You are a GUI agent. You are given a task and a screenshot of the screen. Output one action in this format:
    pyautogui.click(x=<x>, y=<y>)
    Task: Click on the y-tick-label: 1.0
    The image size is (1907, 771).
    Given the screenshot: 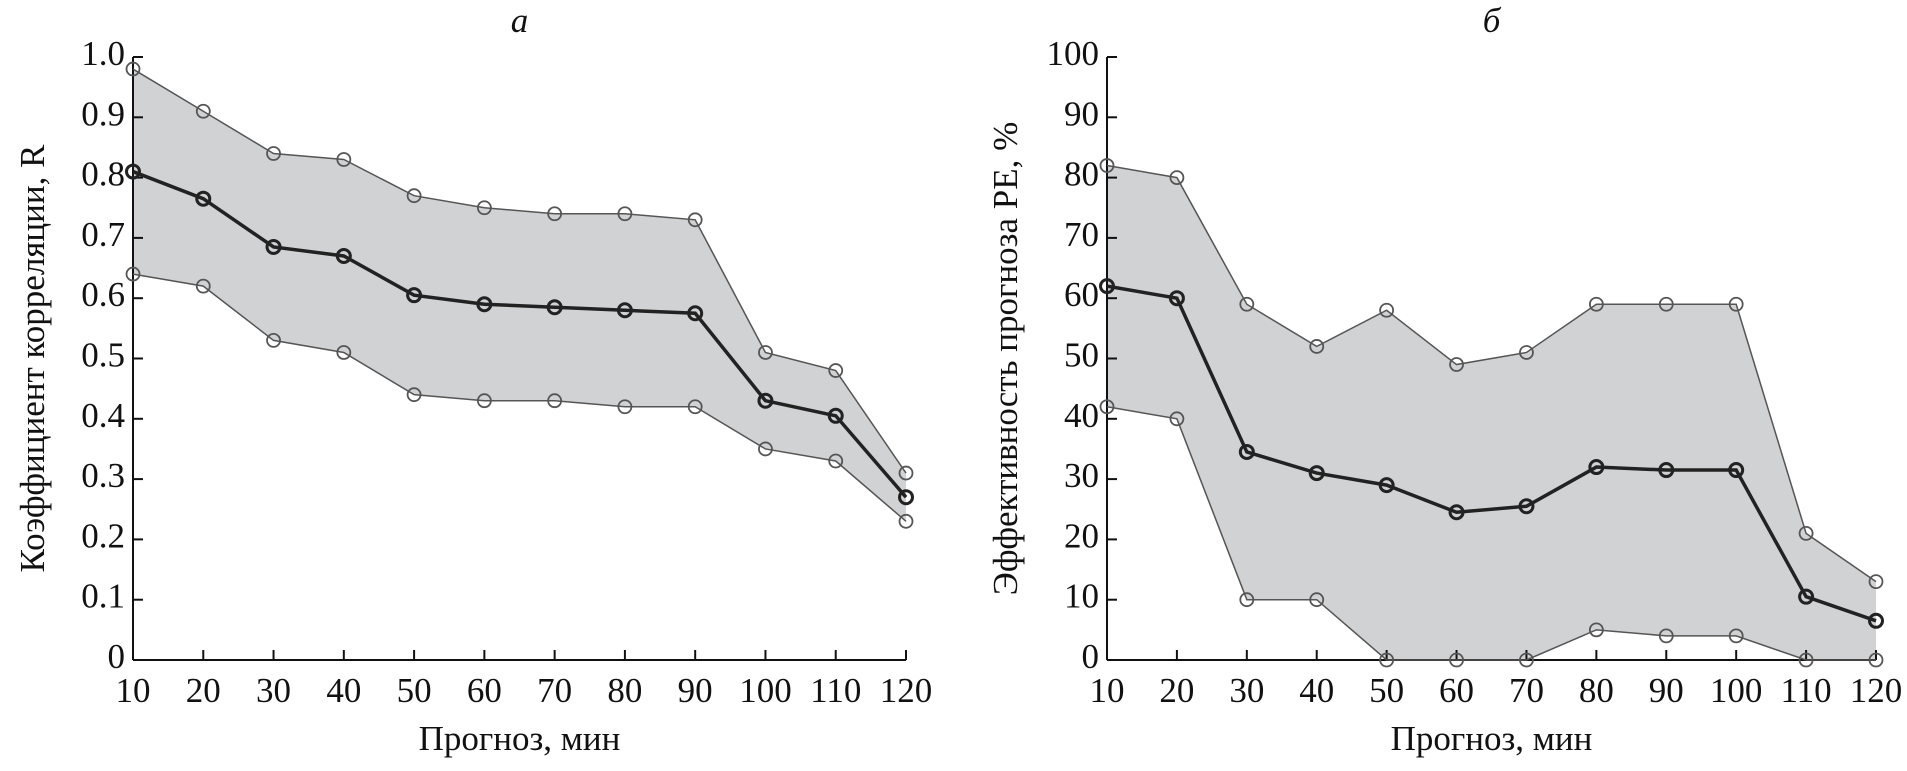 What is the action you would take?
    pyautogui.click(x=103, y=53)
    